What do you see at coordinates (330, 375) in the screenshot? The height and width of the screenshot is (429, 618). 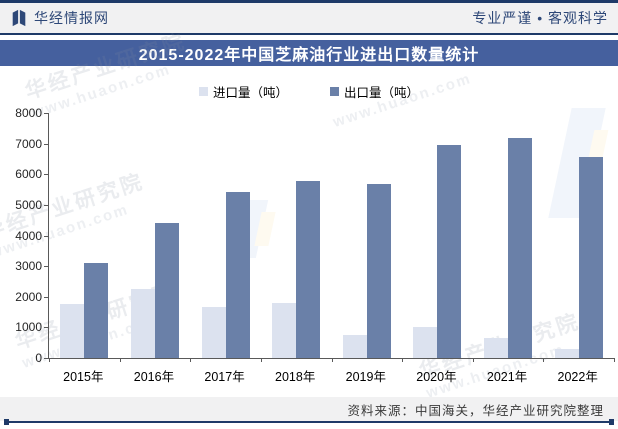 I see `x-axis-labels: 2015年 2016年 2017年 2018年 2019年 2020年 2021年 2022年` at bounding box center [330, 375].